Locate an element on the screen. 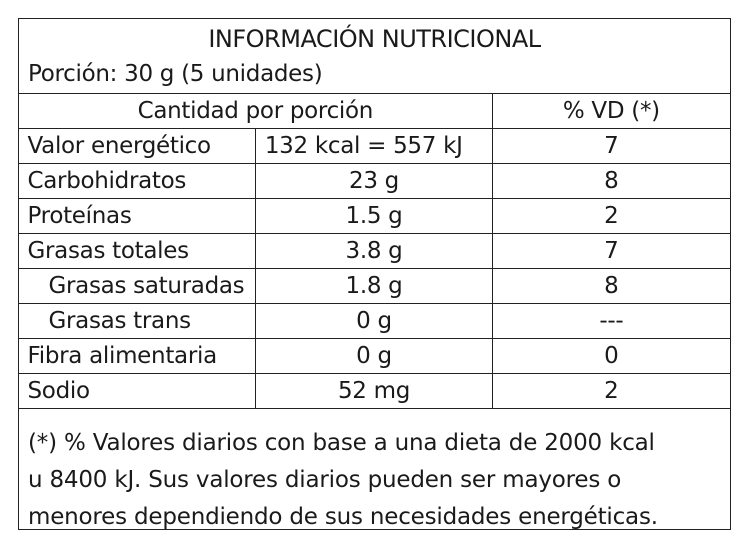  table-header-row: Cantidad por porción % VD (*) is located at coordinates (374, 111).